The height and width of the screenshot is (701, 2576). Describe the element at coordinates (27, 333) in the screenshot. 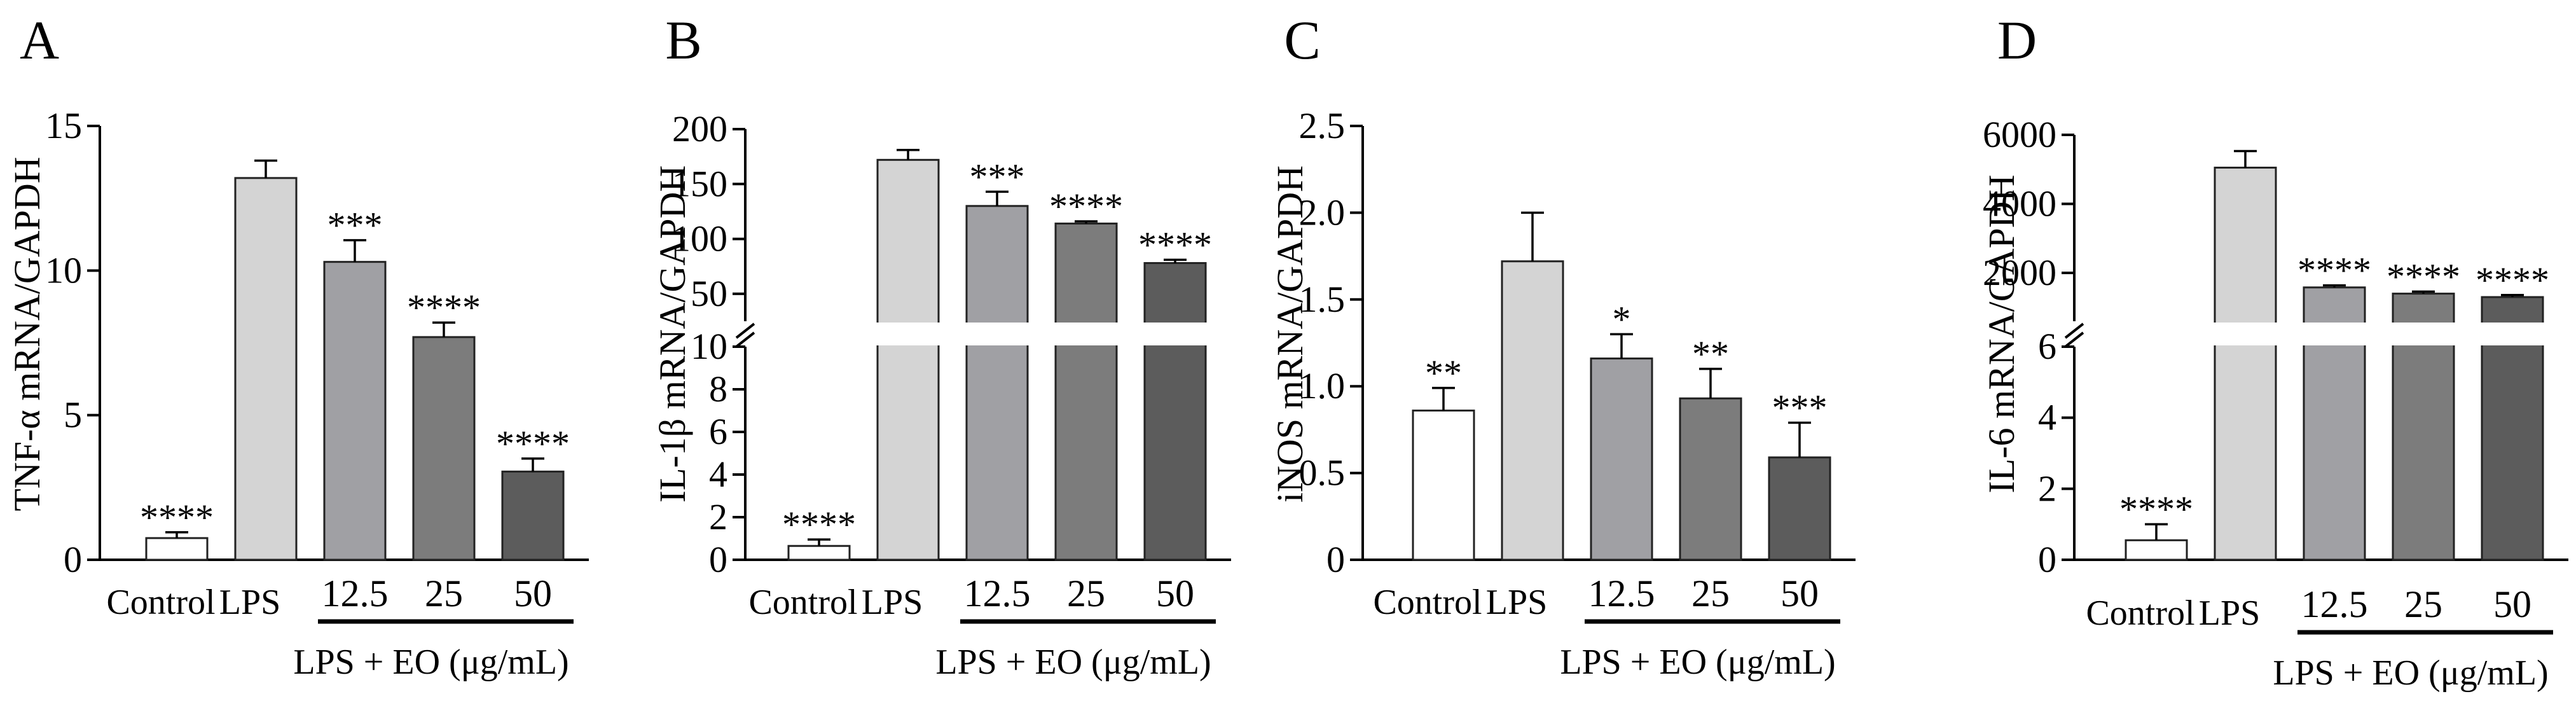

I see `y-axis-label: TNF-α mRNA/GAPDH` at that location.